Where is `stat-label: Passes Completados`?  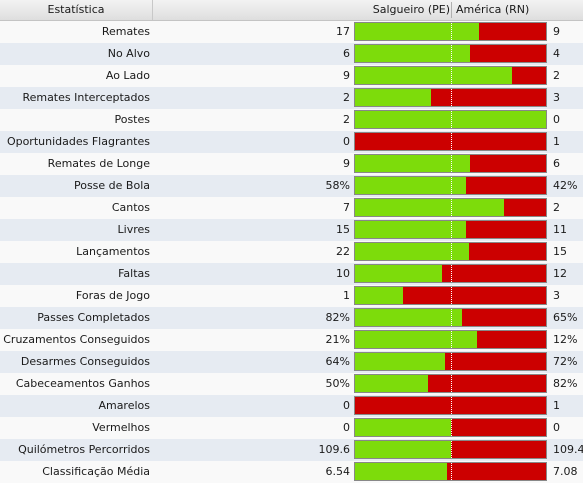 stat-label: Passes Completados is located at coordinates (93, 317).